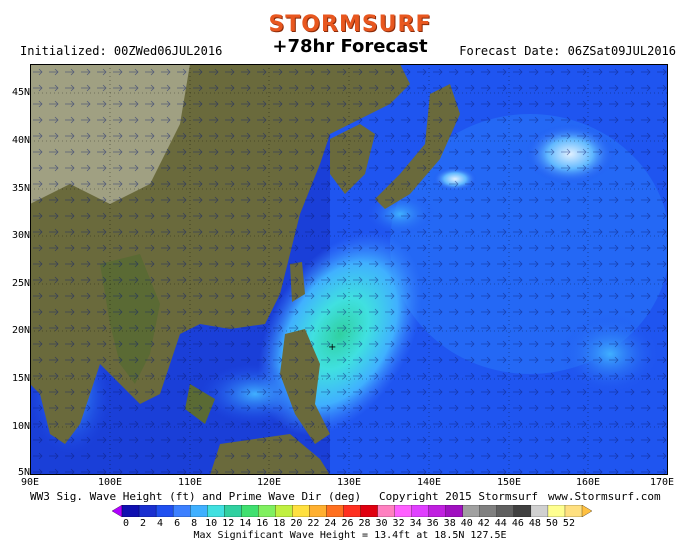  I want to click on scale-label: 42, so click(483, 523).